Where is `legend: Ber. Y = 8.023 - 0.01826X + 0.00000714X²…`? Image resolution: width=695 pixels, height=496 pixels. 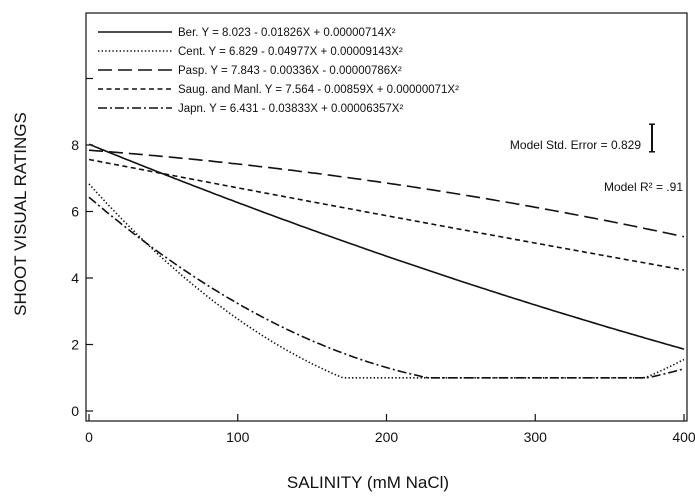 legend: Ber. Y = 8.023 - 0.01826X + 0.00000714X²… is located at coordinates (278, 71).